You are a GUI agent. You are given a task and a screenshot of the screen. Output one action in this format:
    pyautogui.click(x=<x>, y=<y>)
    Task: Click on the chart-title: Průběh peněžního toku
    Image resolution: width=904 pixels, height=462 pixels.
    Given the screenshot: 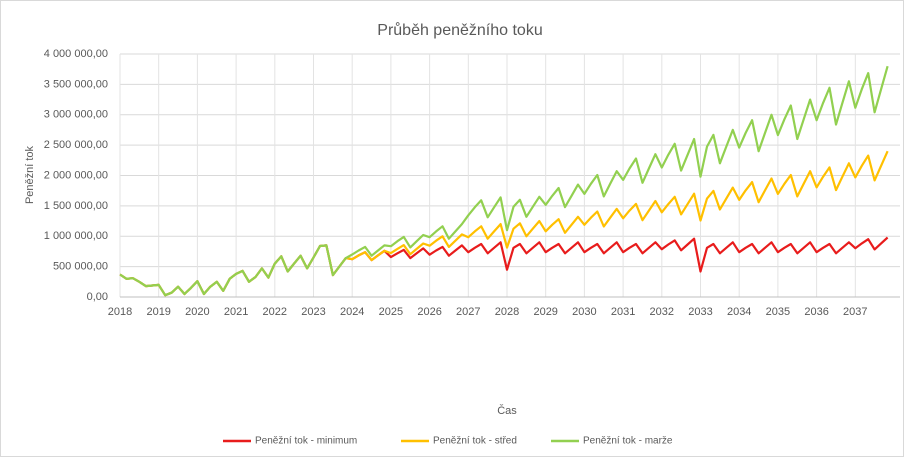 What is the action you would take?
    pyautogui.click(x=459, y=30)
    